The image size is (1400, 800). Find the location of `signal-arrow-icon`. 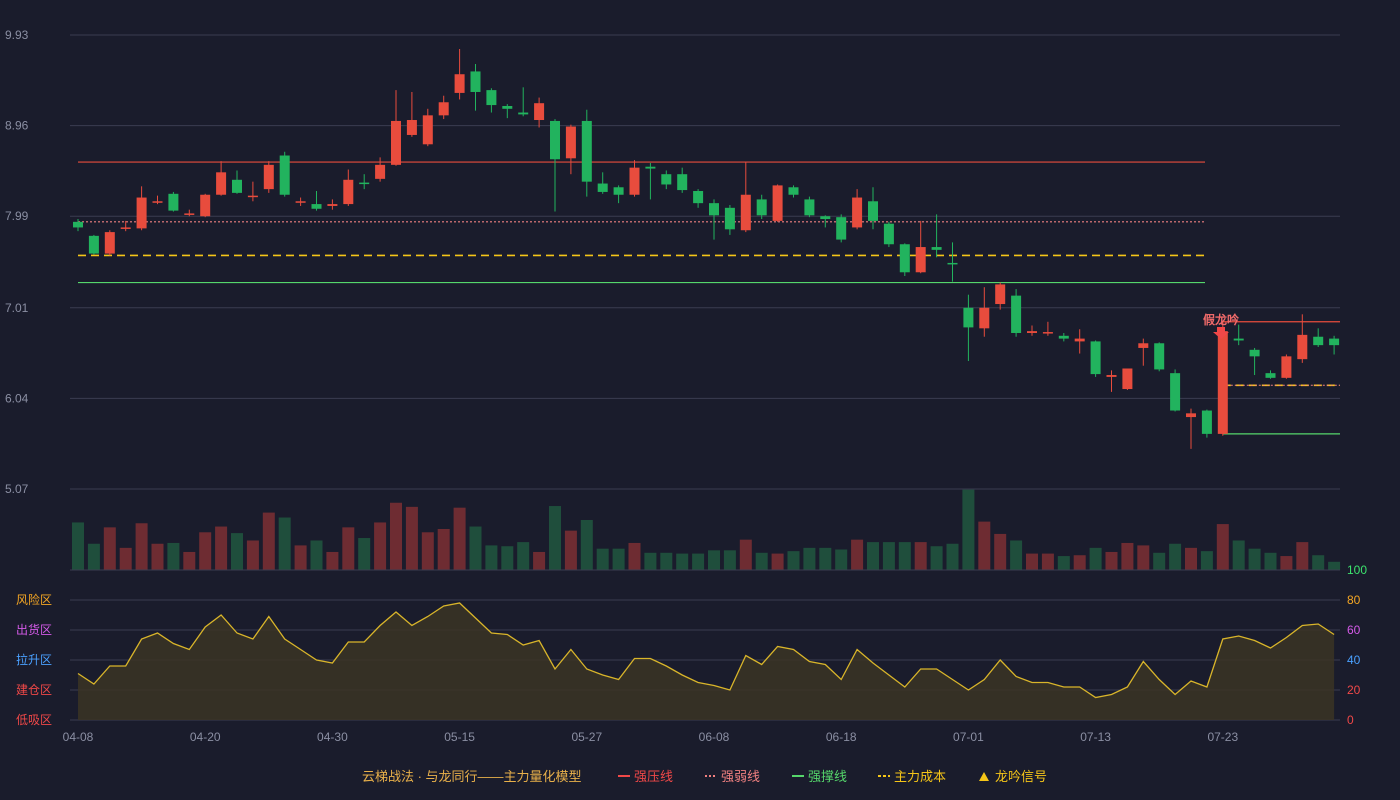

signal-arrow-icon is located at coordinates (1221, 333).